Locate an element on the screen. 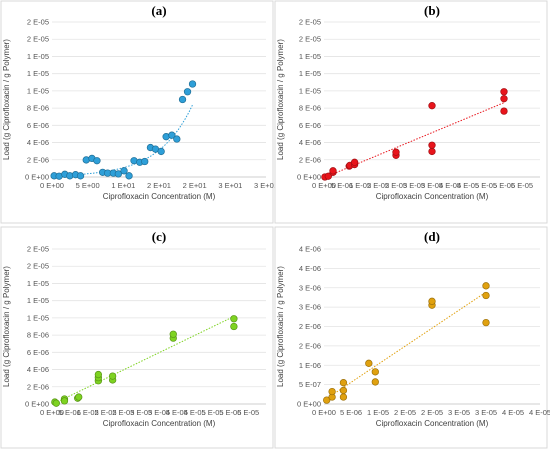 The image size is (550, 449). y-tick-label: 5 E-07 is located at coordinates (310, 384).